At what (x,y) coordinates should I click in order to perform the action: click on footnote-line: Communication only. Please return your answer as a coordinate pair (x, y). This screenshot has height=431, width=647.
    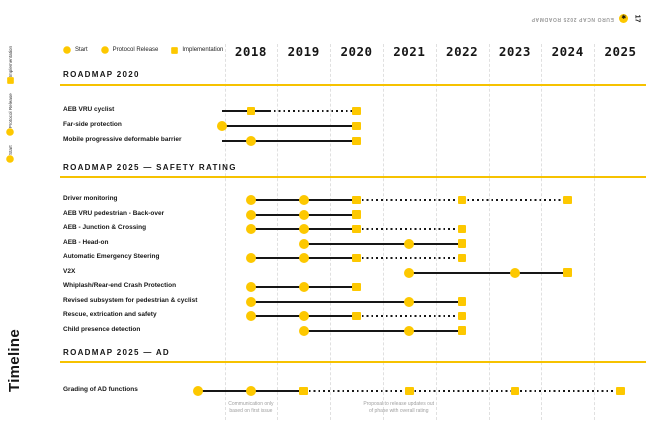
    Looking at the image, I should click on (251, 404).